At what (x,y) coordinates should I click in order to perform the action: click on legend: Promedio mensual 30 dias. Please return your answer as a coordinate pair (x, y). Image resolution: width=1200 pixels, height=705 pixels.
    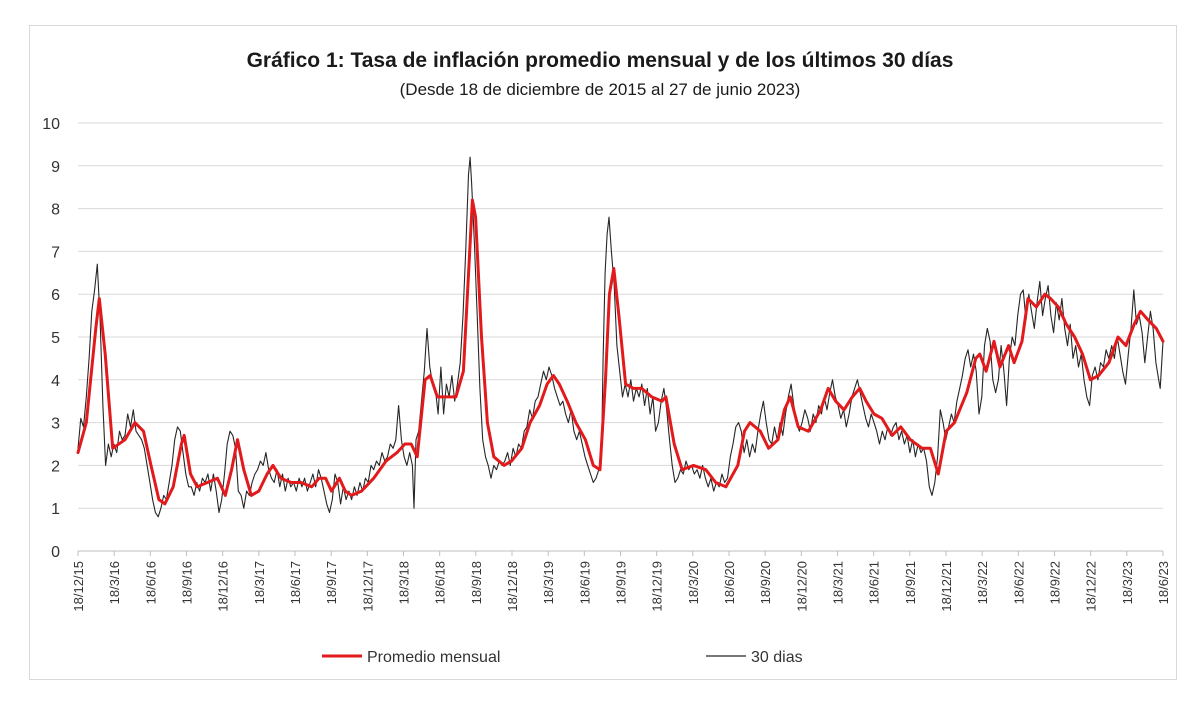
    Looking at the image, I should click on (562, 657).